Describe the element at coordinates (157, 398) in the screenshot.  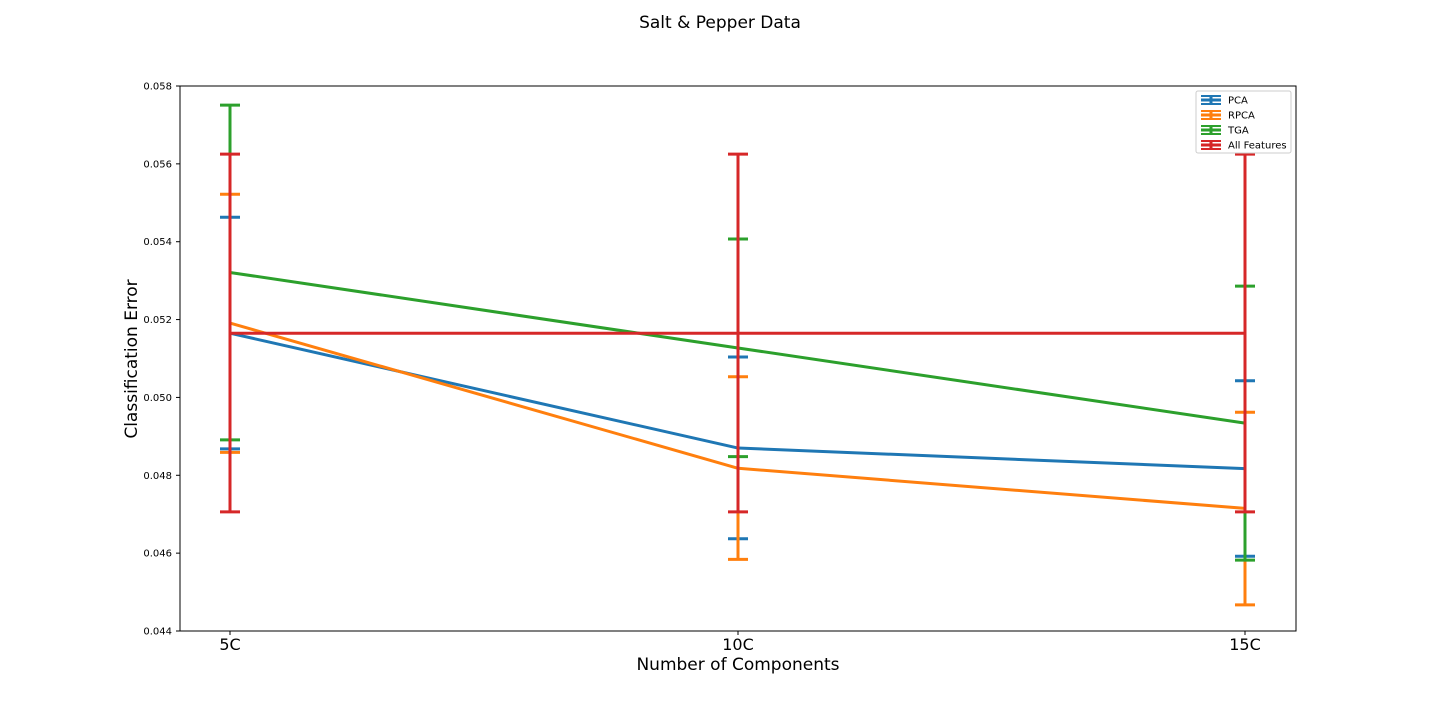
I see `y-tick-label: 0.050` at that location.